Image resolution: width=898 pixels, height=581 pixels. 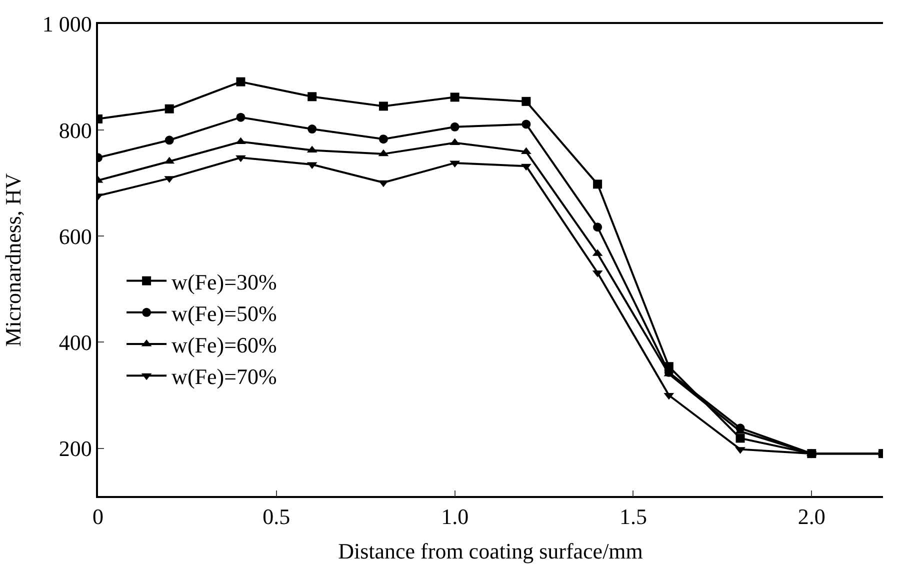 I want to click on legend-label: w(Fe)=60%, so click(x=224, y=345).